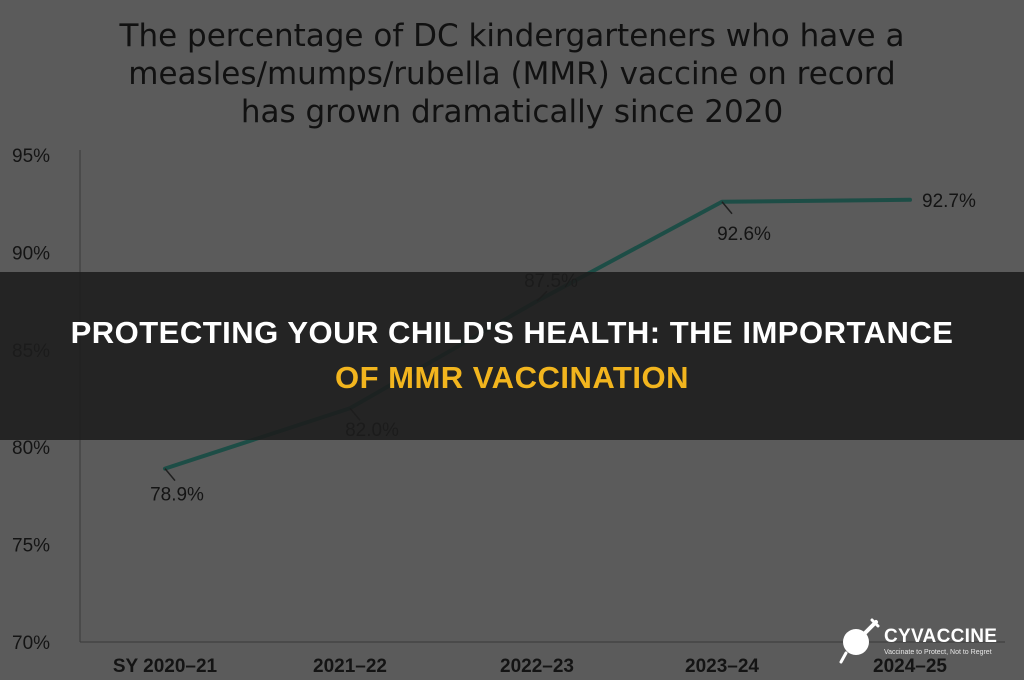  Describe the element at coordinates (941, 636) in the screenshot. I see `logo-name: CYVACCINE` at that location.